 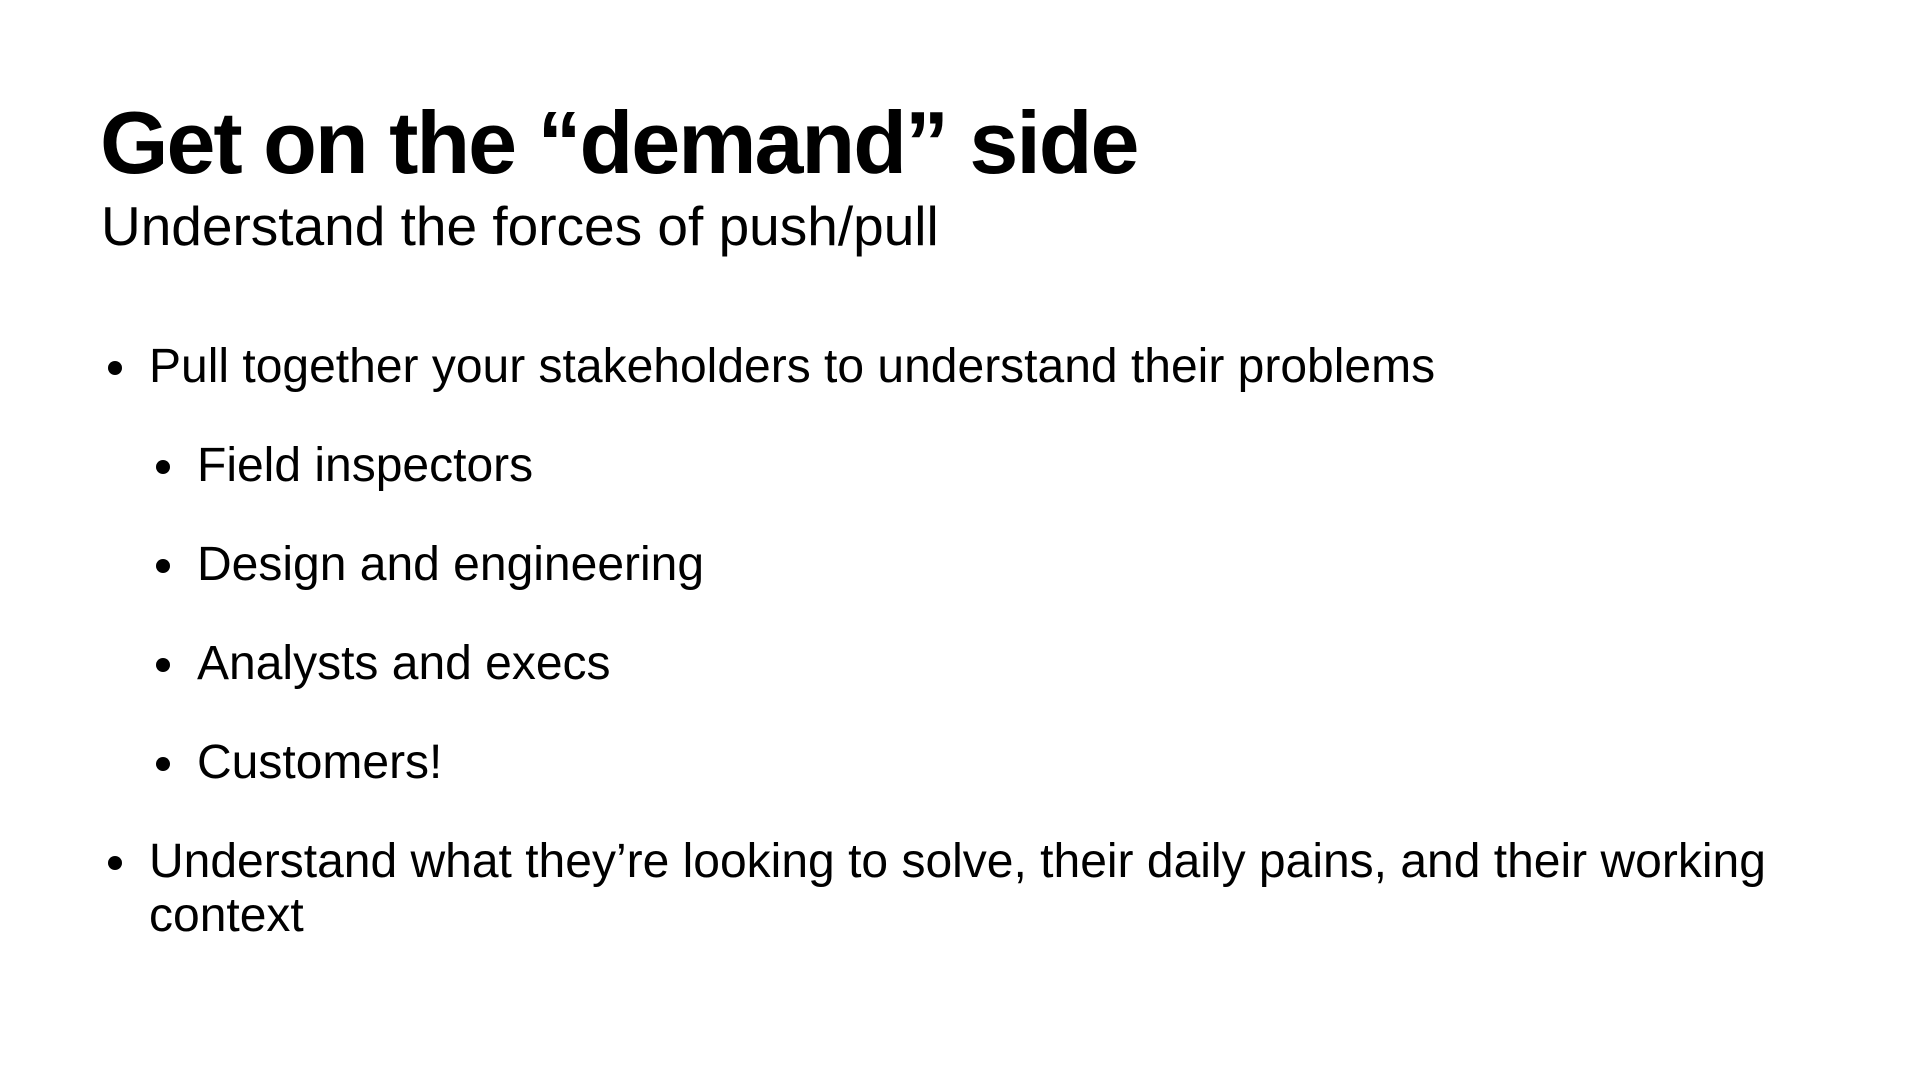 I want to click on slide-subtitle: Understand the forces of push/pull, so click(x=520, y=226).